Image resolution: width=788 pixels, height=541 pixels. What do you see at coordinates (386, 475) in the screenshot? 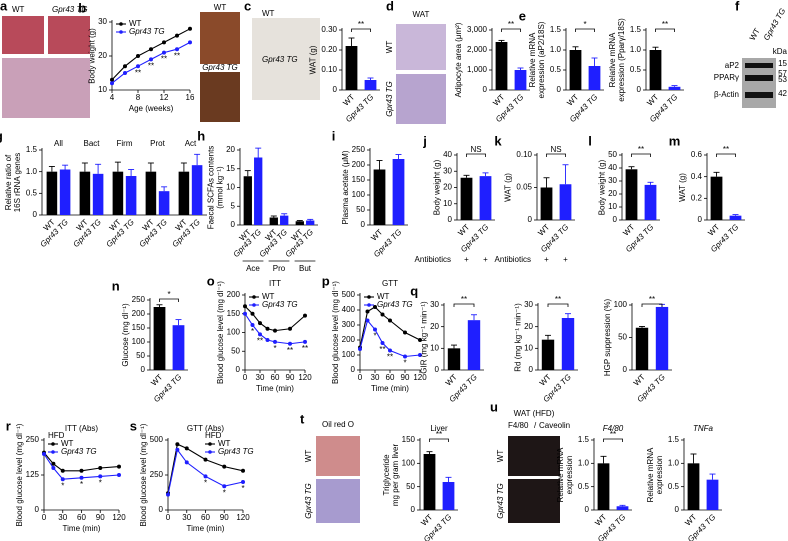
I see `y-axis-label: Triglyceride` at bounding box center [386, 475].